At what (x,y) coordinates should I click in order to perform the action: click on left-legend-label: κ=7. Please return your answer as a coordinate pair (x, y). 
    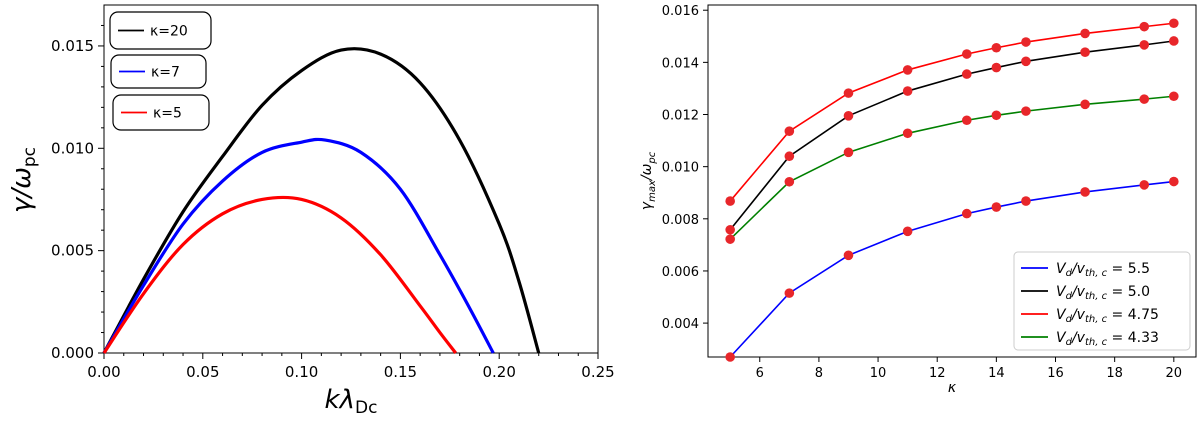
    Looking at the image, I should click on (165, 73).